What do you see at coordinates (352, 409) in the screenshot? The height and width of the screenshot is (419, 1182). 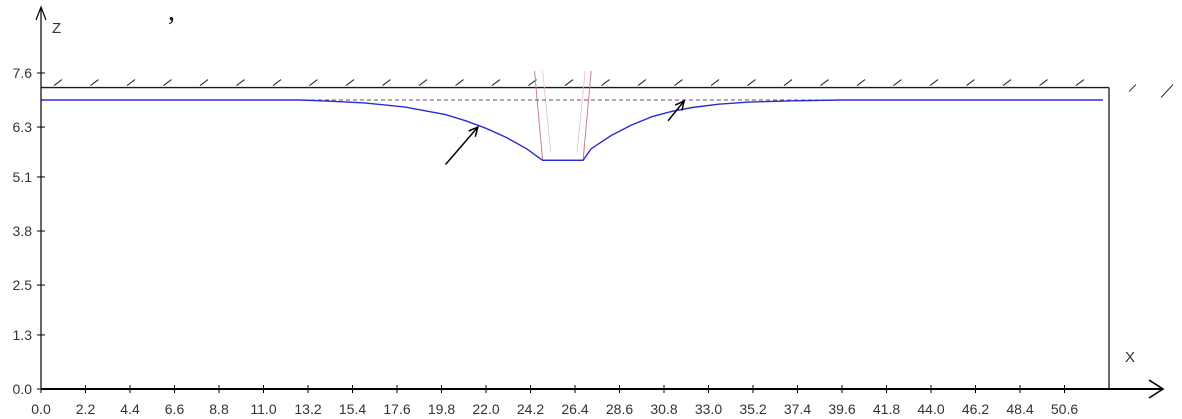 I see `x-tick-label: 15.4` at bounding box center [352, 409].